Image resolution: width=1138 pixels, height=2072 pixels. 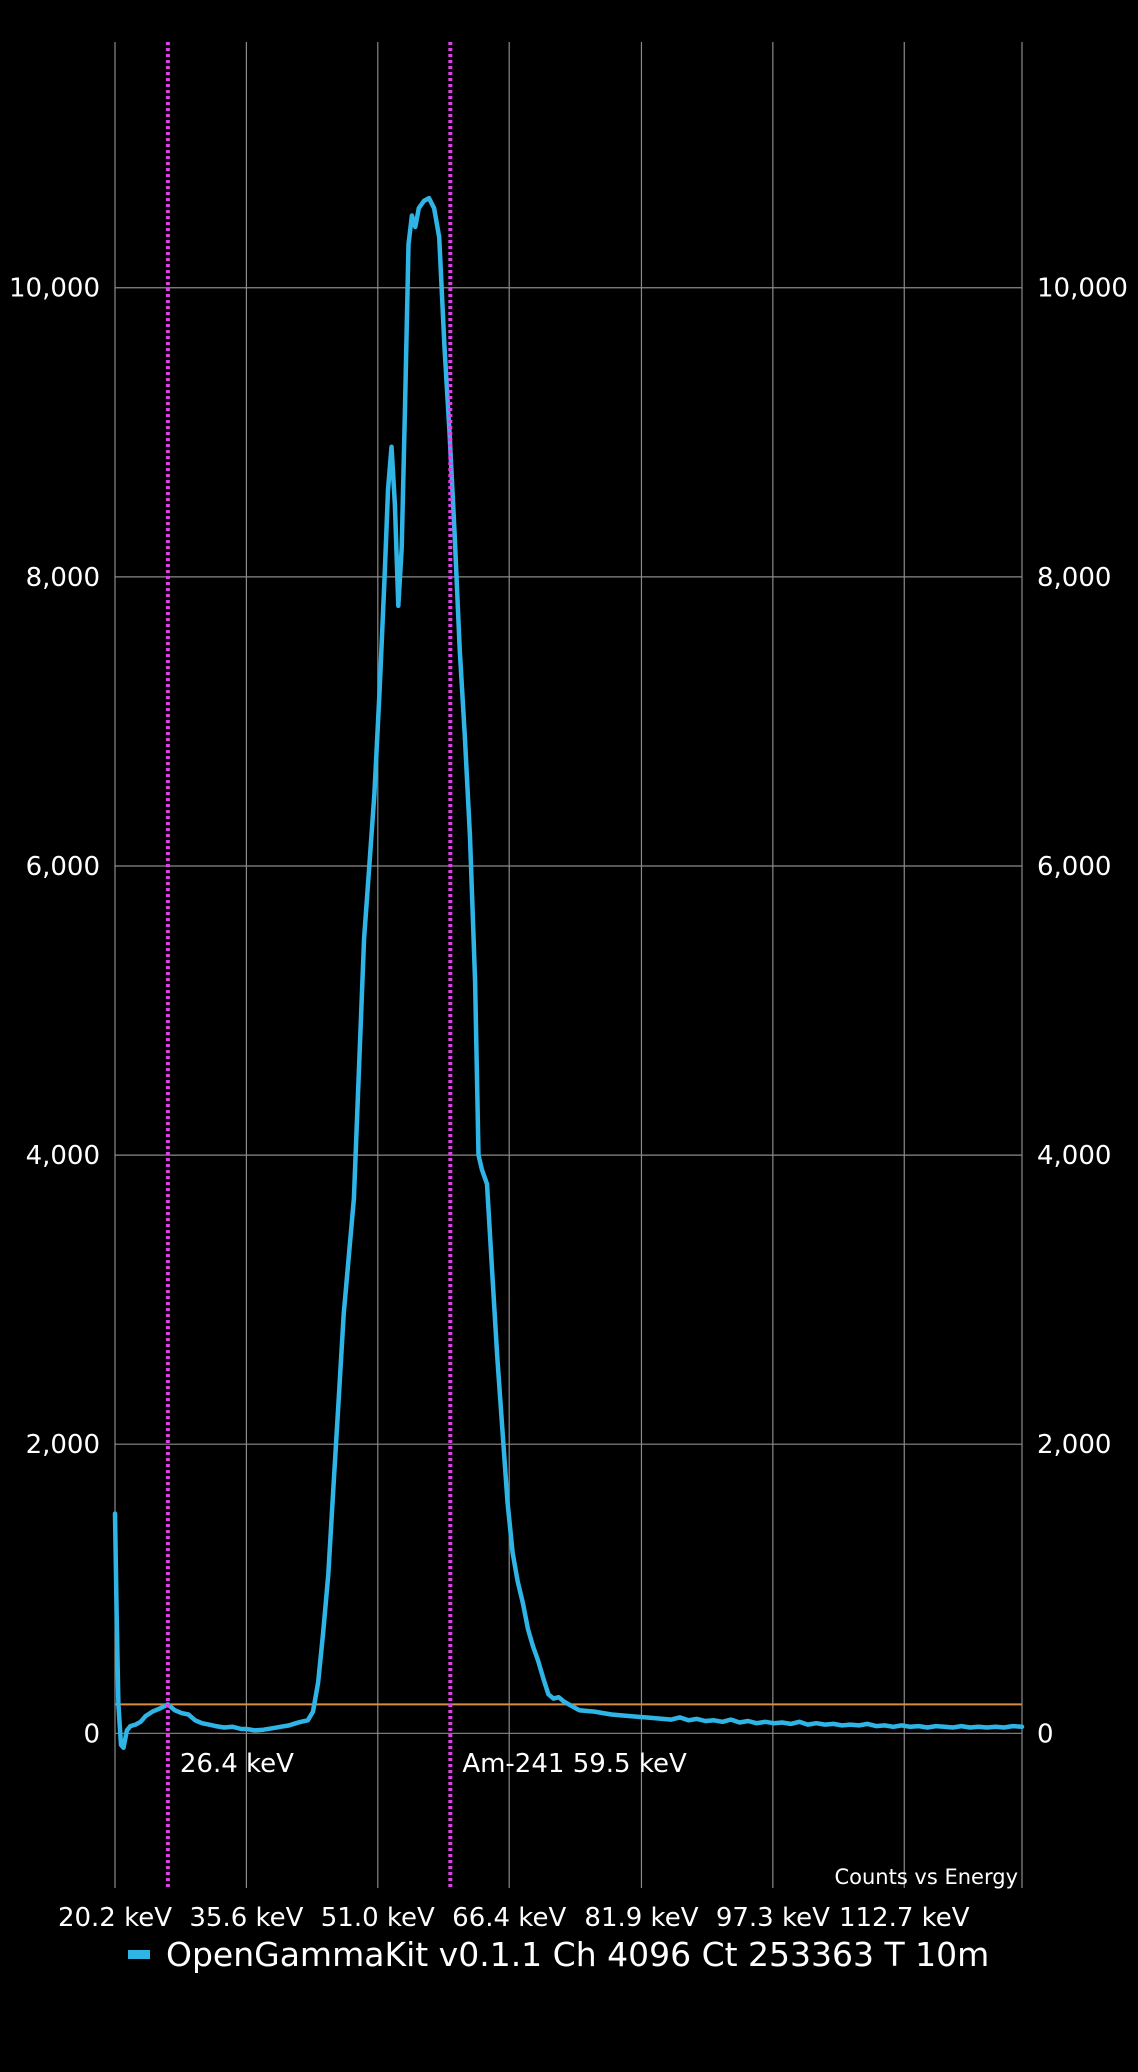 What do you see at coordinates (1074, 867) in the screenshot?
I see `y-tick-label-right: 6,000` at bounding box center [1074, 867].